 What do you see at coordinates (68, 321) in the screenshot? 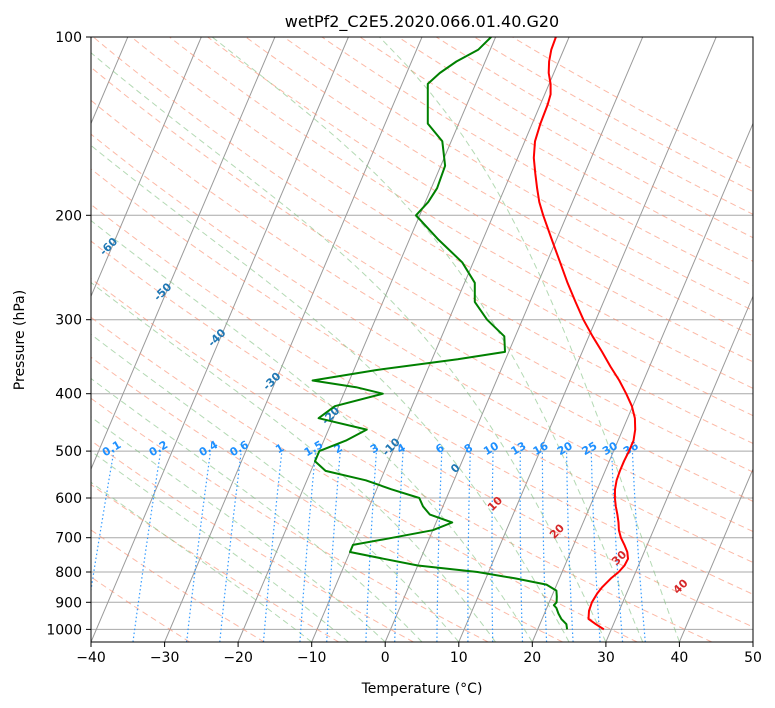
I see `y-tick-label: 300` at bounding box center [68, 321].